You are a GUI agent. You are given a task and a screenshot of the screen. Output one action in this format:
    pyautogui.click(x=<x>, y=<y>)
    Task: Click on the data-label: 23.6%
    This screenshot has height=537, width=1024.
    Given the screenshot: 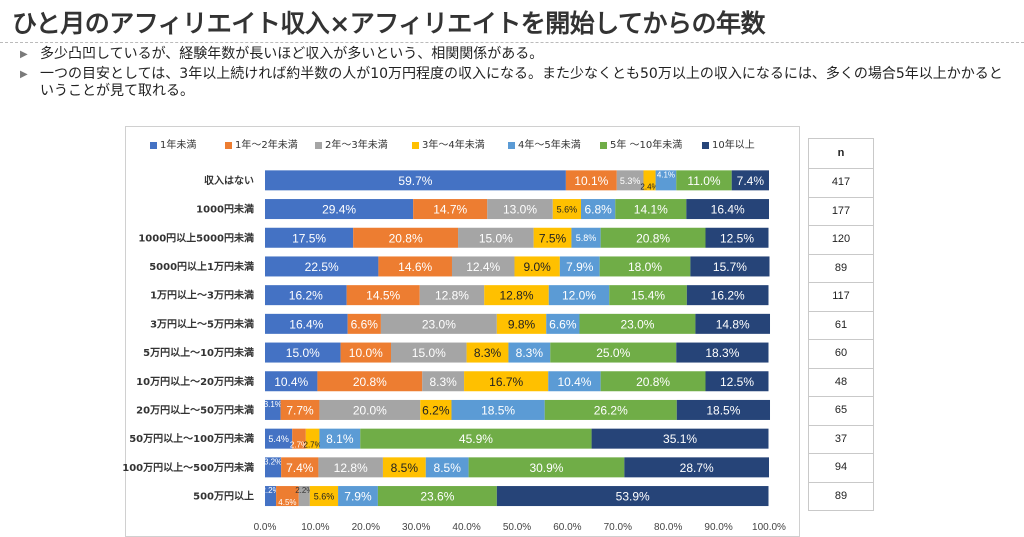 What is the action you would take?
    pyautogui.click(x=437, y=497)
    